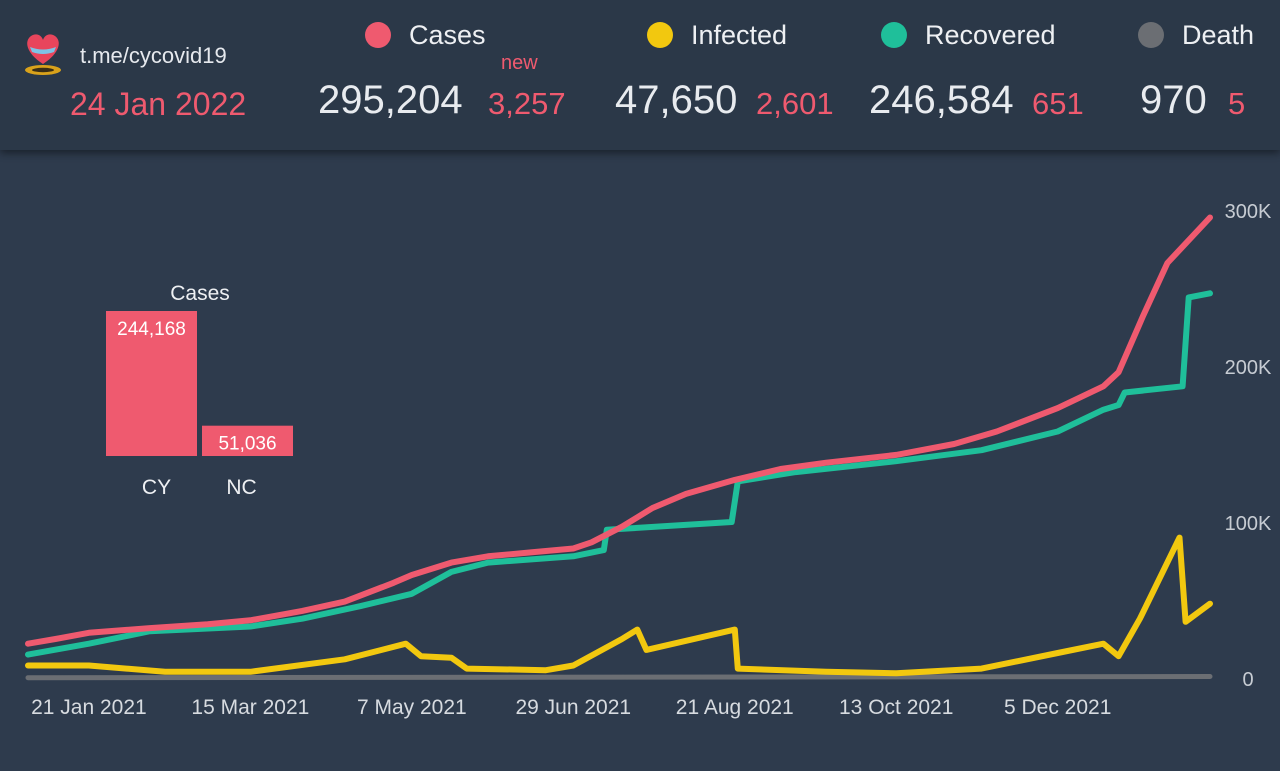 This screenshot has height=771, width=1280. What do you see at coordinates (241, 487) in the screenshot?
I see `bar-category-label: NC` at bounding box center [241, 487].